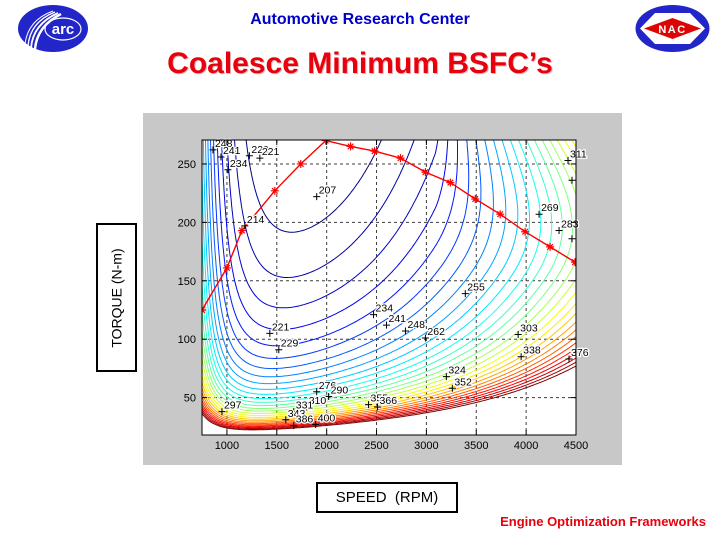 This screenshot has height=540, width=720. What do you see at coordinates (360, 19) in the screenshot?
I see `header-title: Automotive Research Center` at bounding box center [360, 19].